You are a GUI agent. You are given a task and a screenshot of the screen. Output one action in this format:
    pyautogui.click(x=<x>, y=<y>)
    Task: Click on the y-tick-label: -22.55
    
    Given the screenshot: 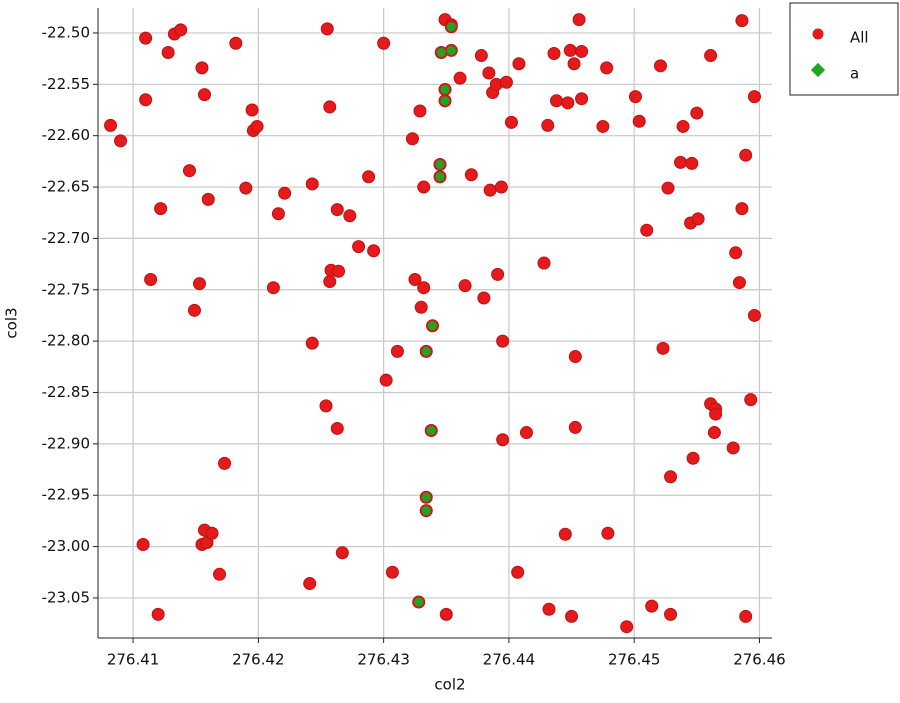 What is the action you would take?
    pyautogui.click(x=66, y=84)
    